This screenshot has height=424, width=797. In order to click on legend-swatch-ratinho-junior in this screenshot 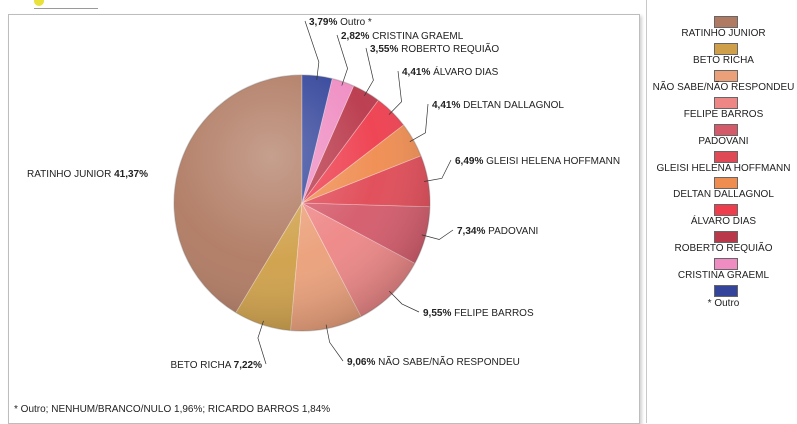, I will do `click(726, 22)`.